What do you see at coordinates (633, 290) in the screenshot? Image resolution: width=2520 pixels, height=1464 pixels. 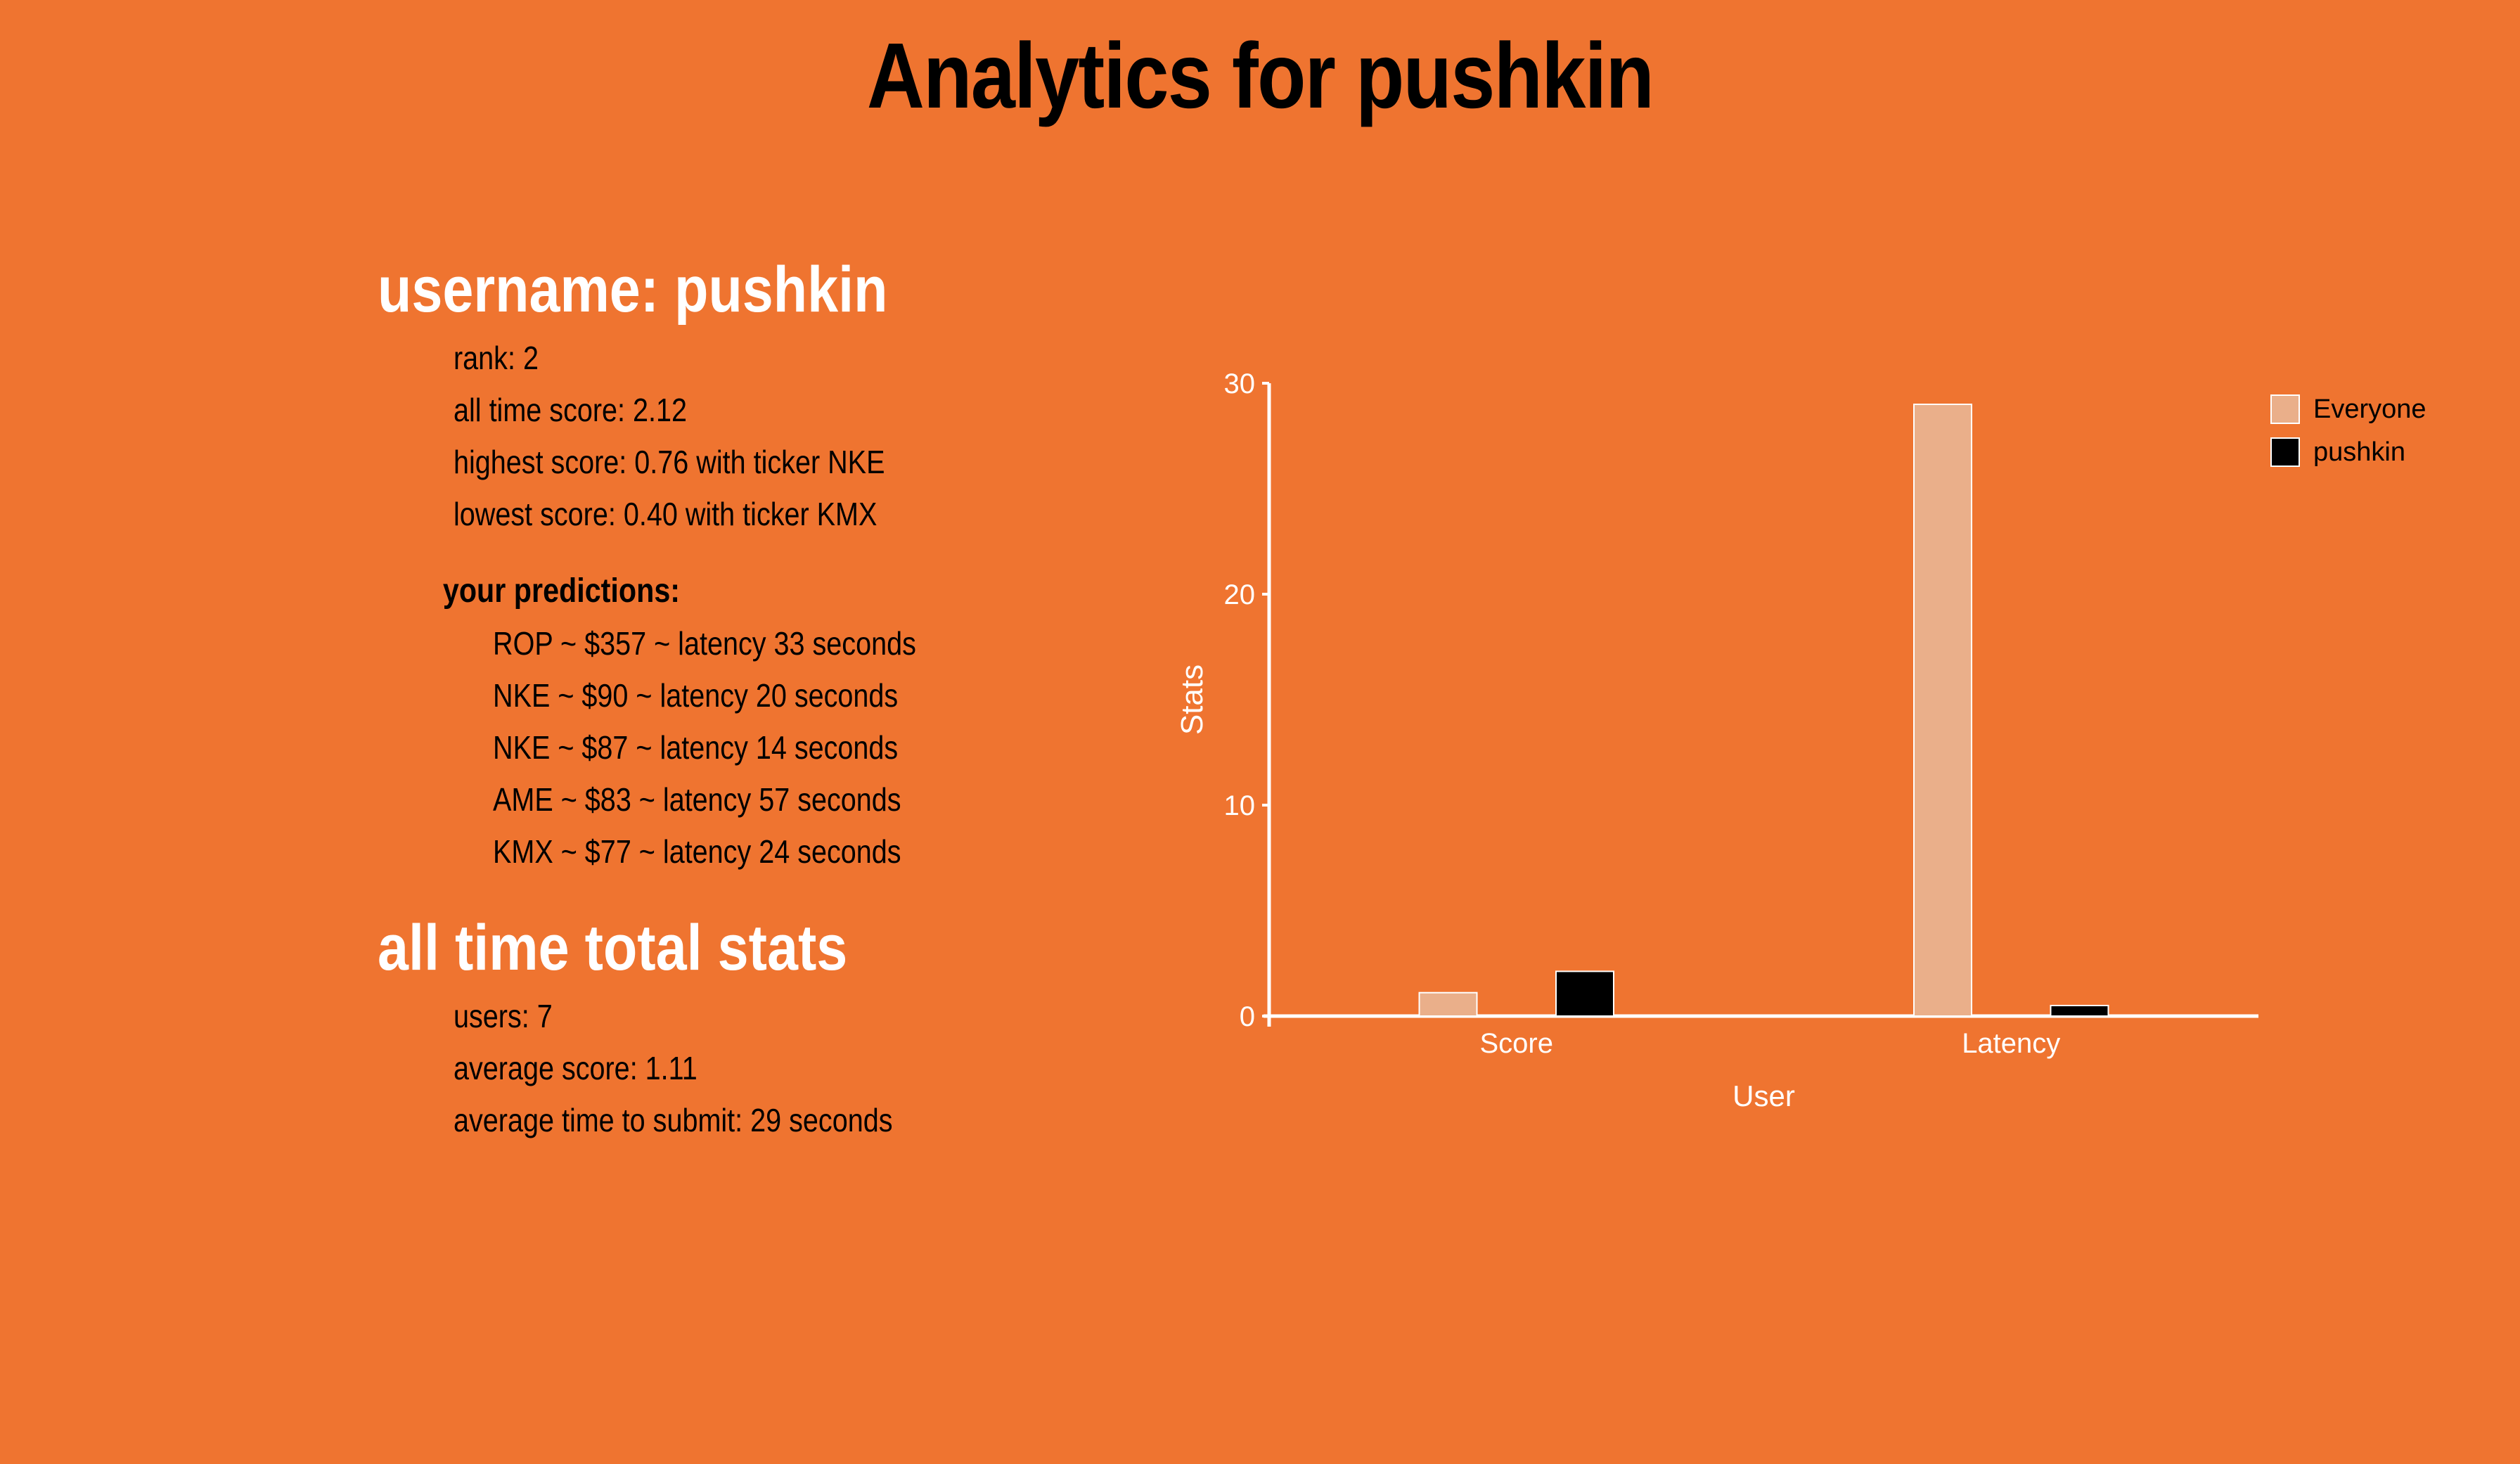 I see `username-heading: username: pushkin` at bounding box center [633, 290].